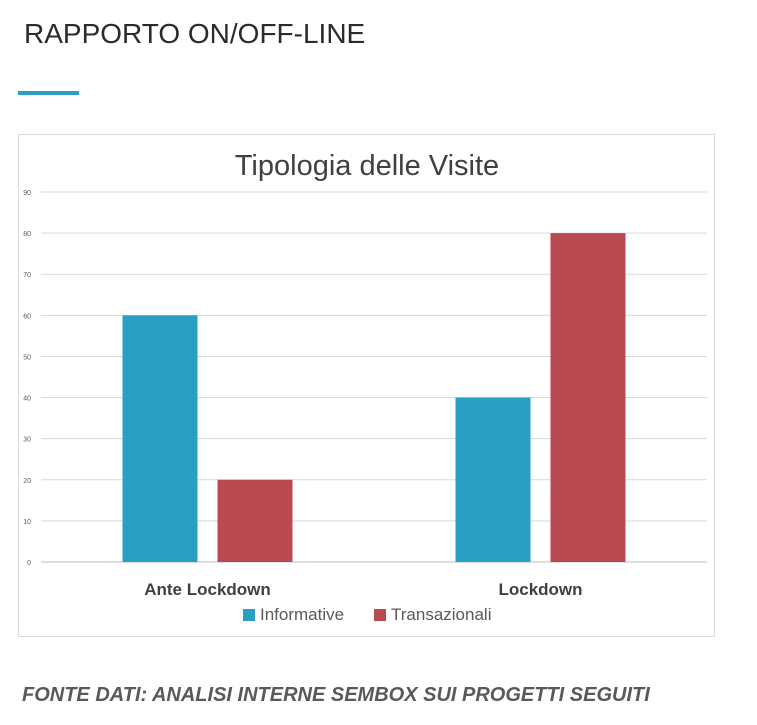 This screenshot has height=725, width=757. Describe the element at coordinates (27, 193) in the screenshot. I see `y-tick-label: 90` at that location.